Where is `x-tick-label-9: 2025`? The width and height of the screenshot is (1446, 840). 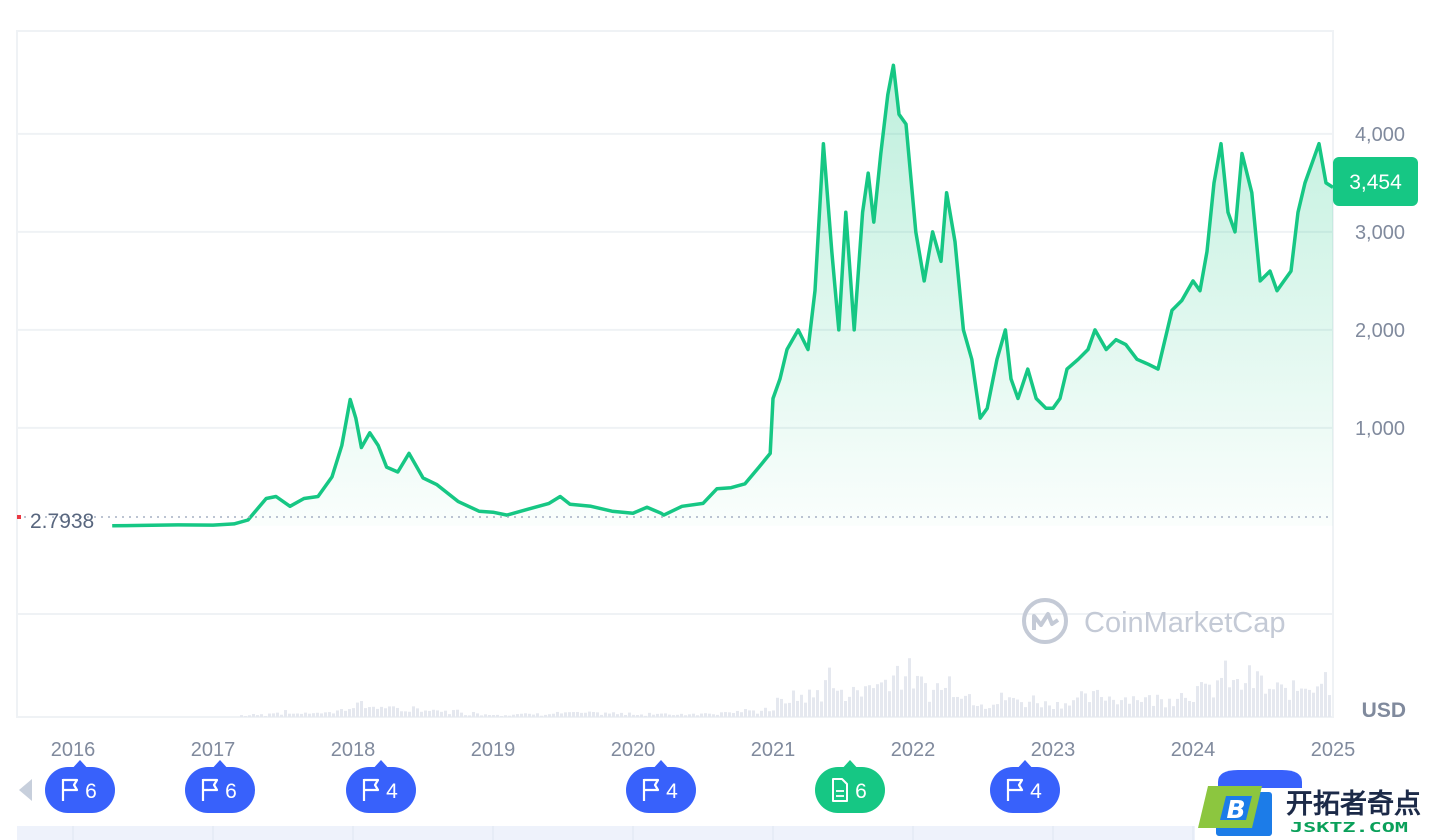 x-tick-label-9: 2025 is located at coordinates (1333, 750).